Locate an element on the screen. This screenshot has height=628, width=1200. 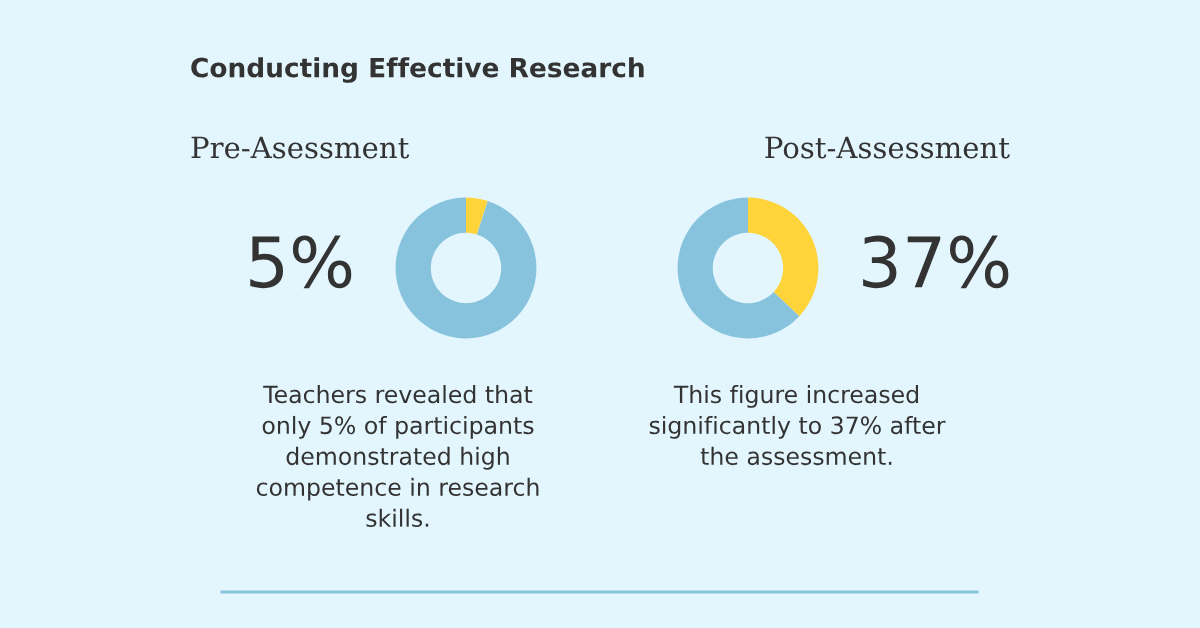
text: 5% is located at coordinates (301, 262).